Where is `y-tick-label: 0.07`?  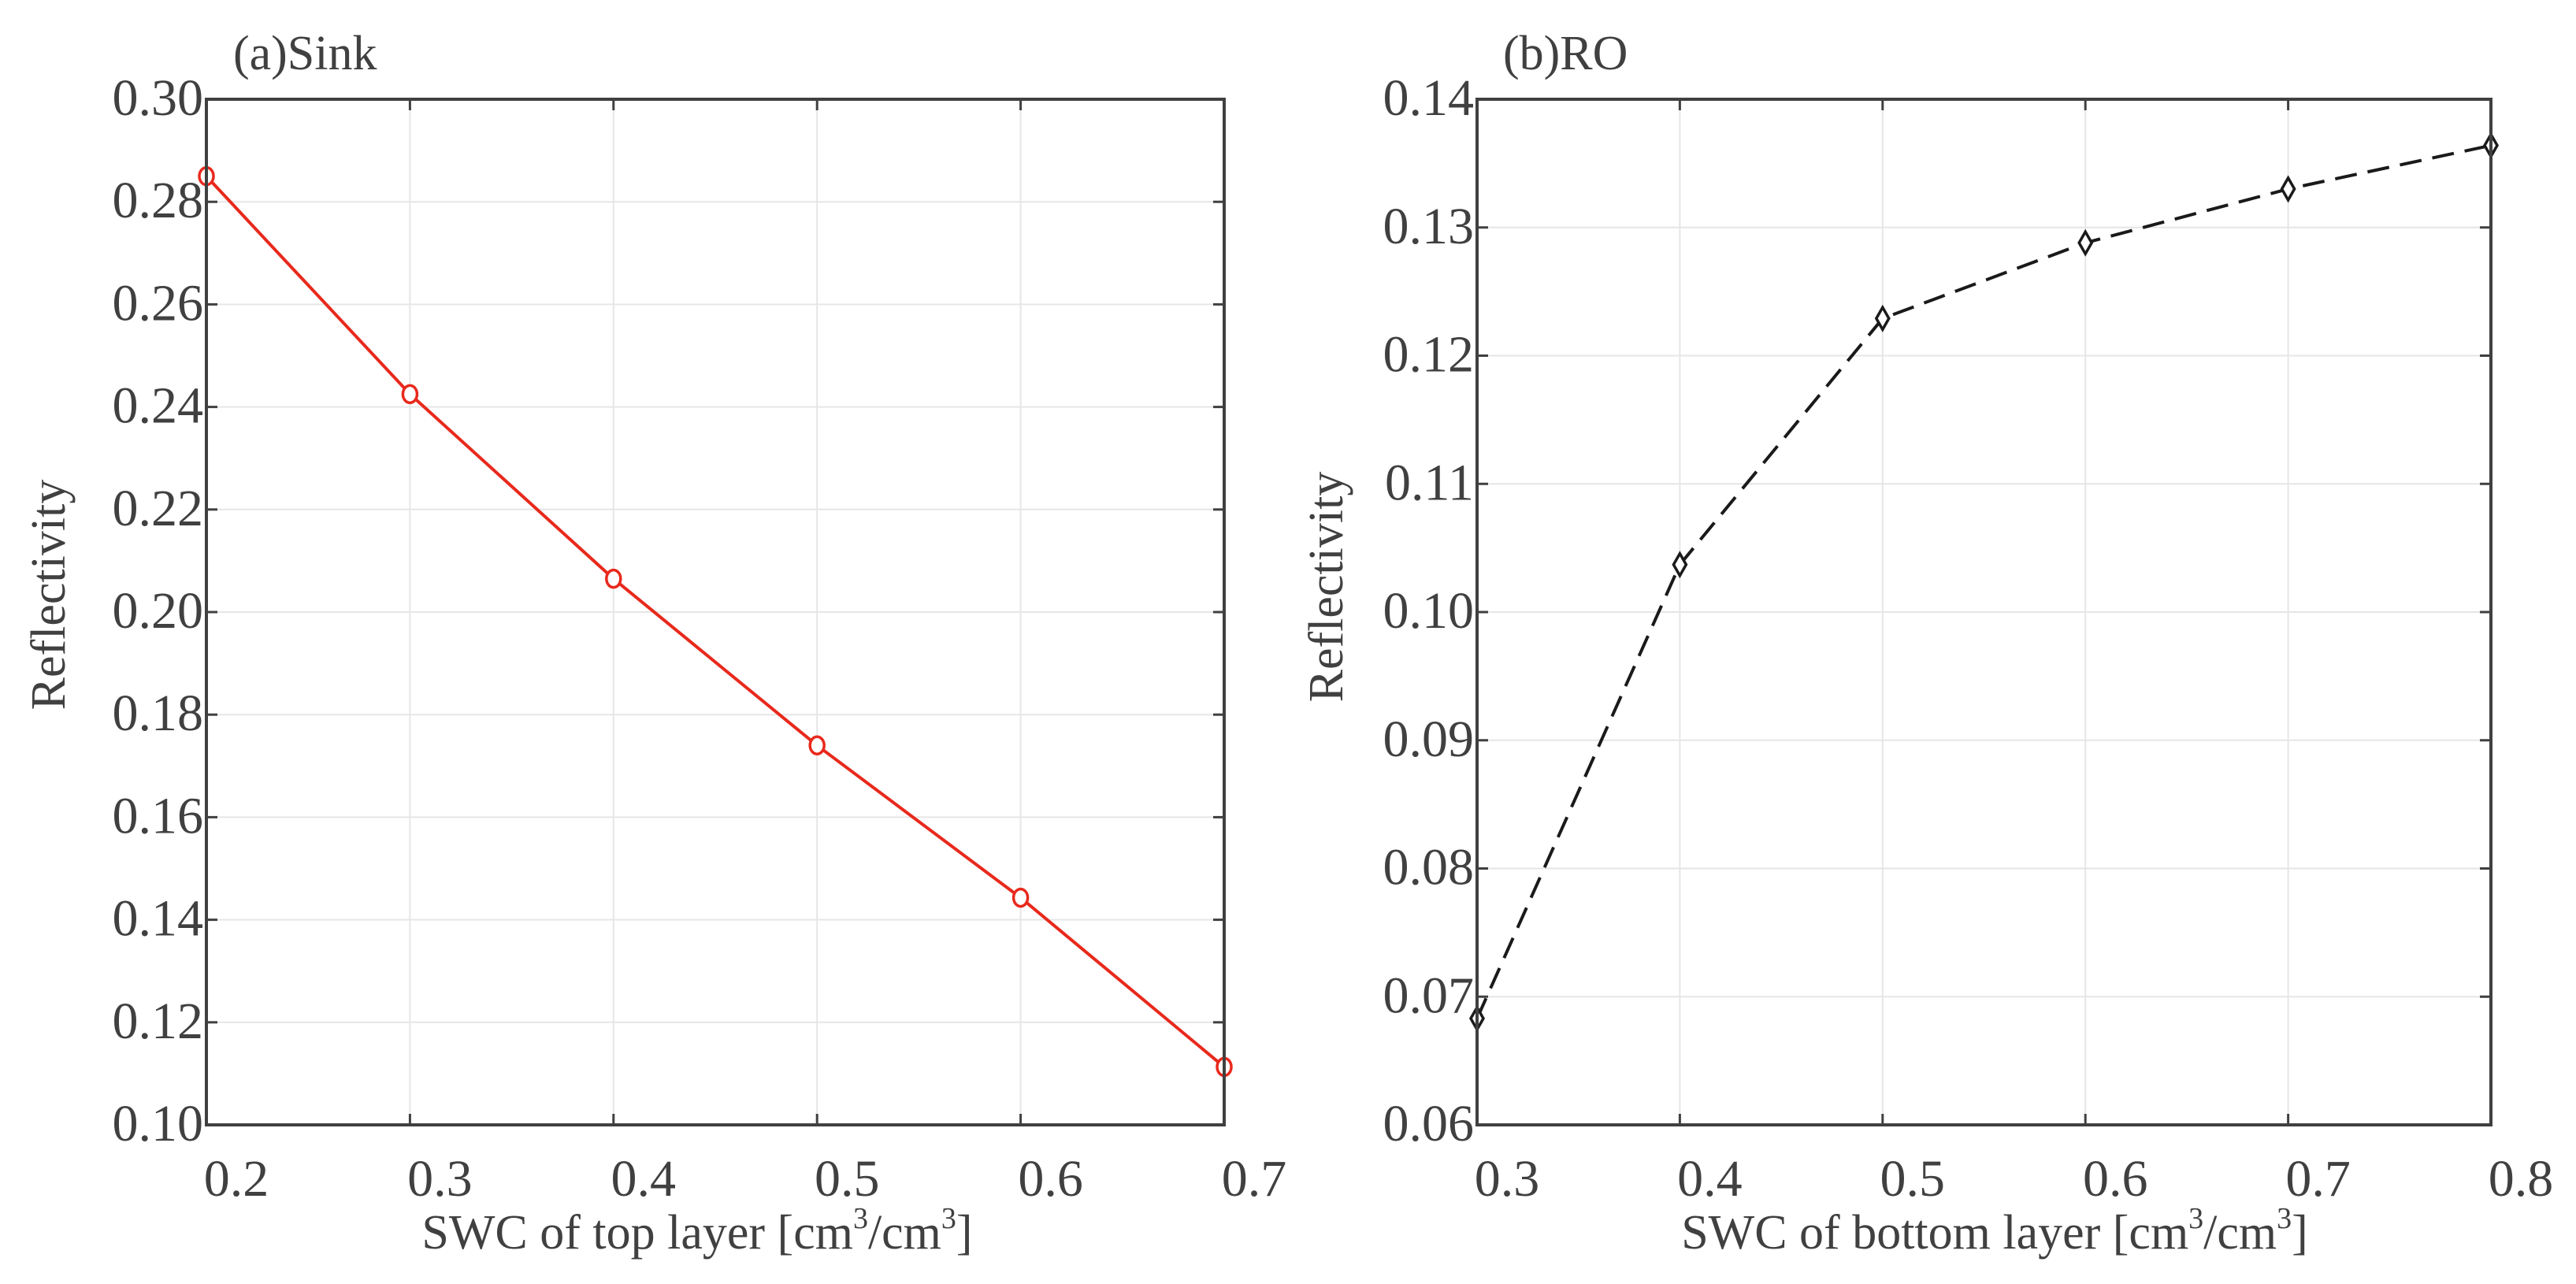 y-tick-label: 0.07 is located at coordinates (1429, 995).